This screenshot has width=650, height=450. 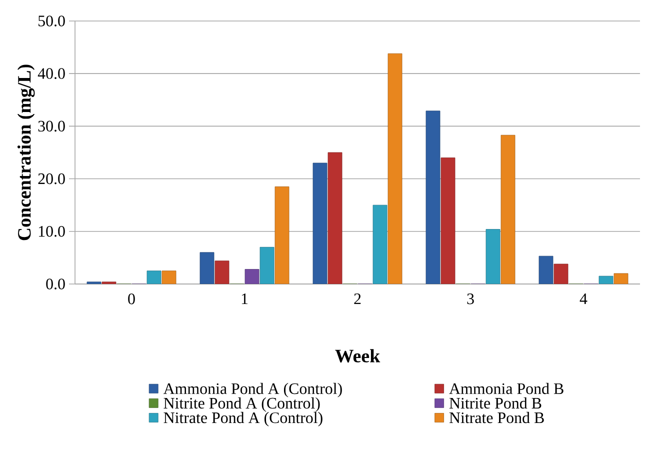 I want to click on y-tick-label: 30.0, so click(x=51, y=126).